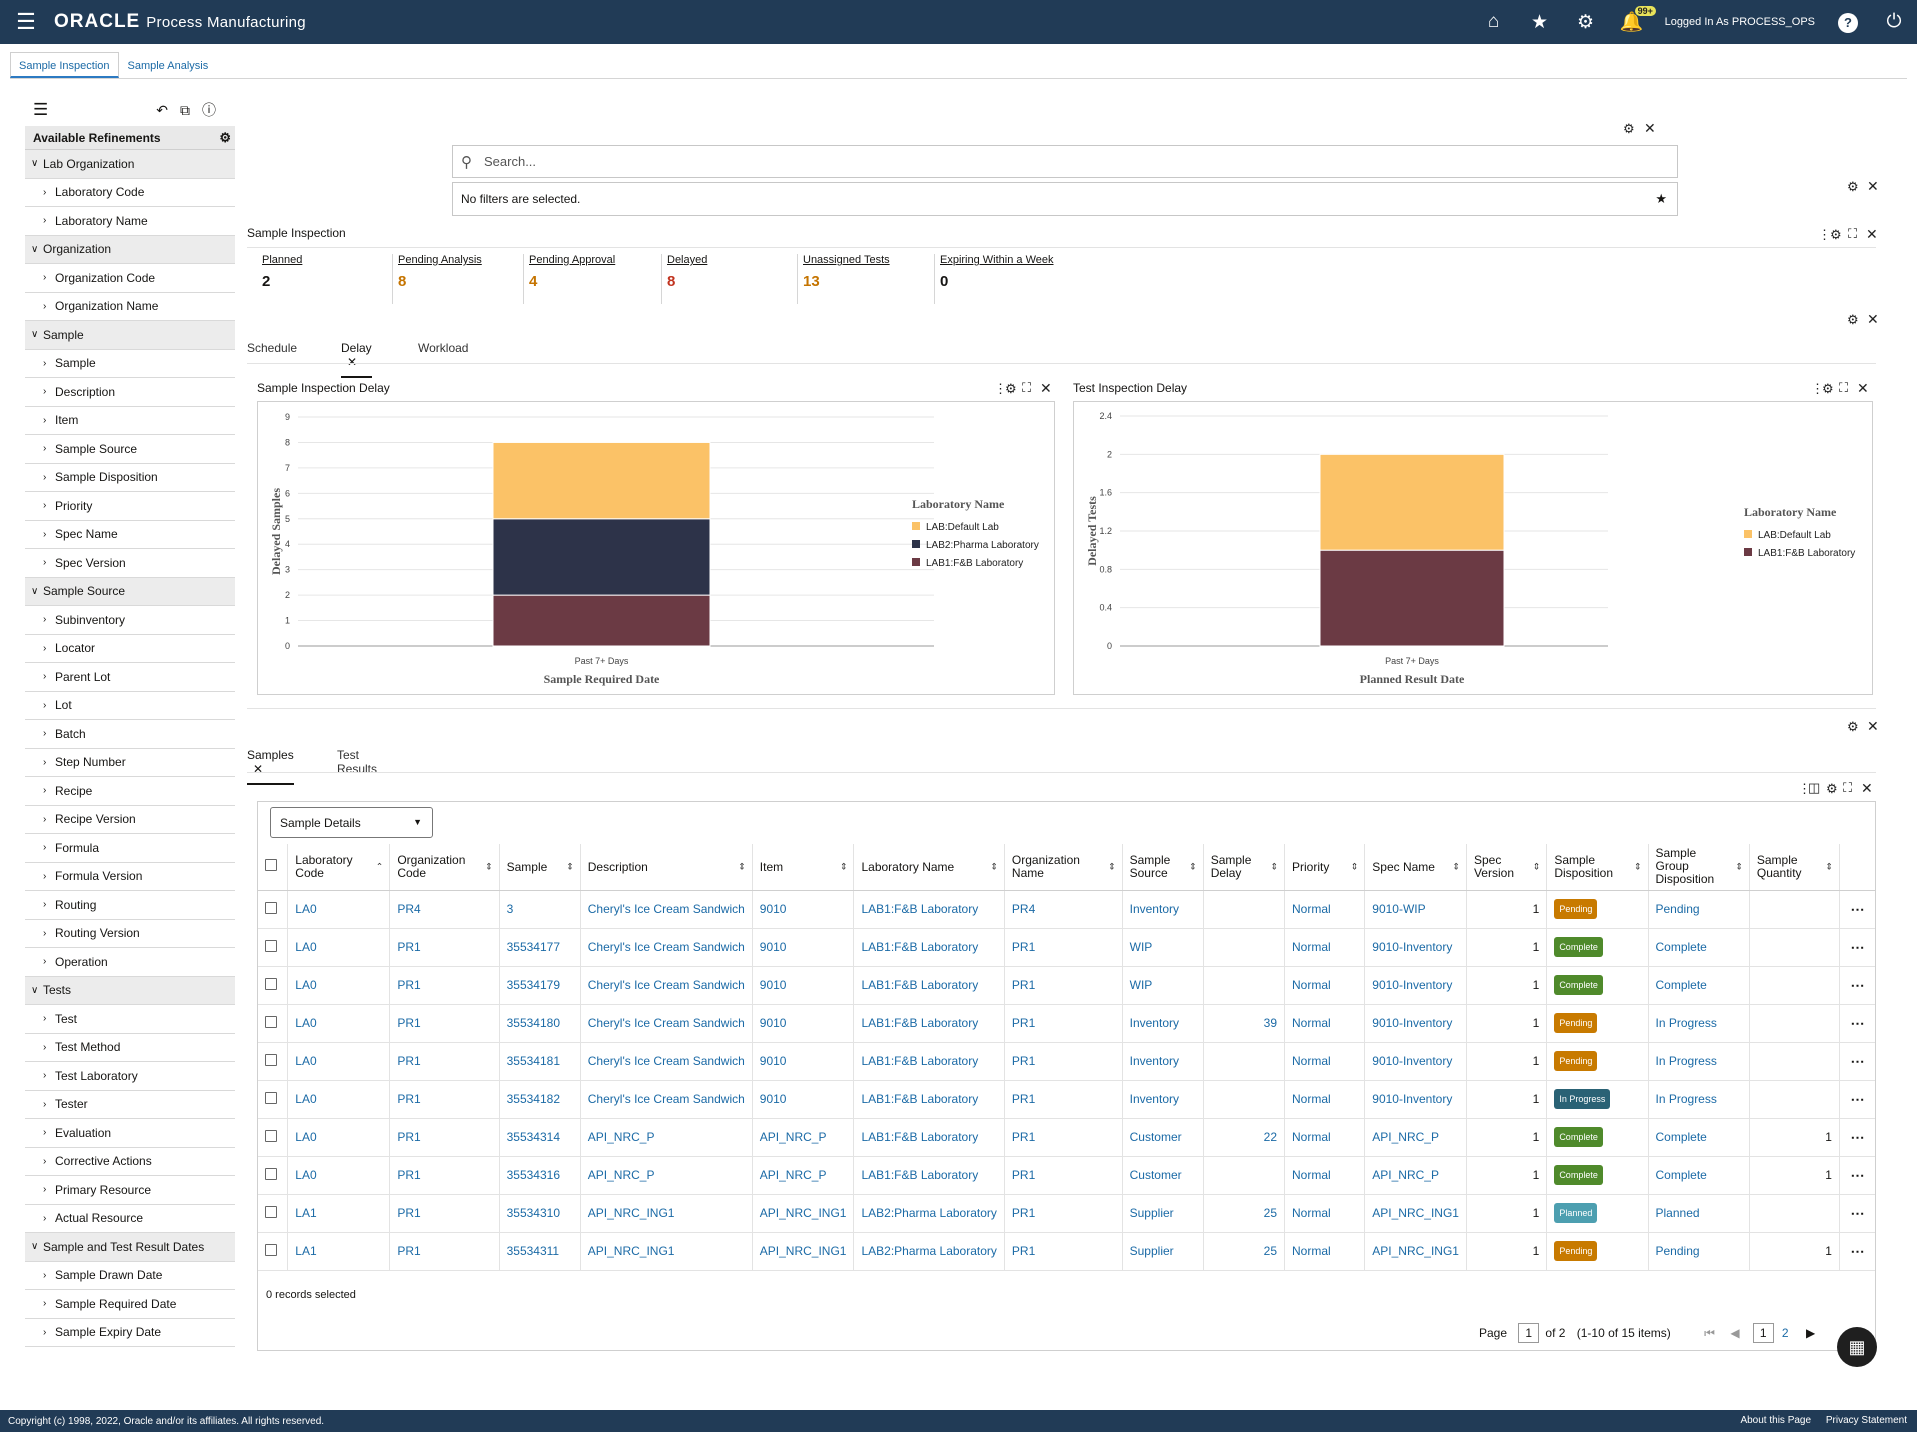 The image size is (1917, 1432). Describe the element at coordinates (1872, 234) in the screenshot. I see `summary-close-icon: ✕` at that location.